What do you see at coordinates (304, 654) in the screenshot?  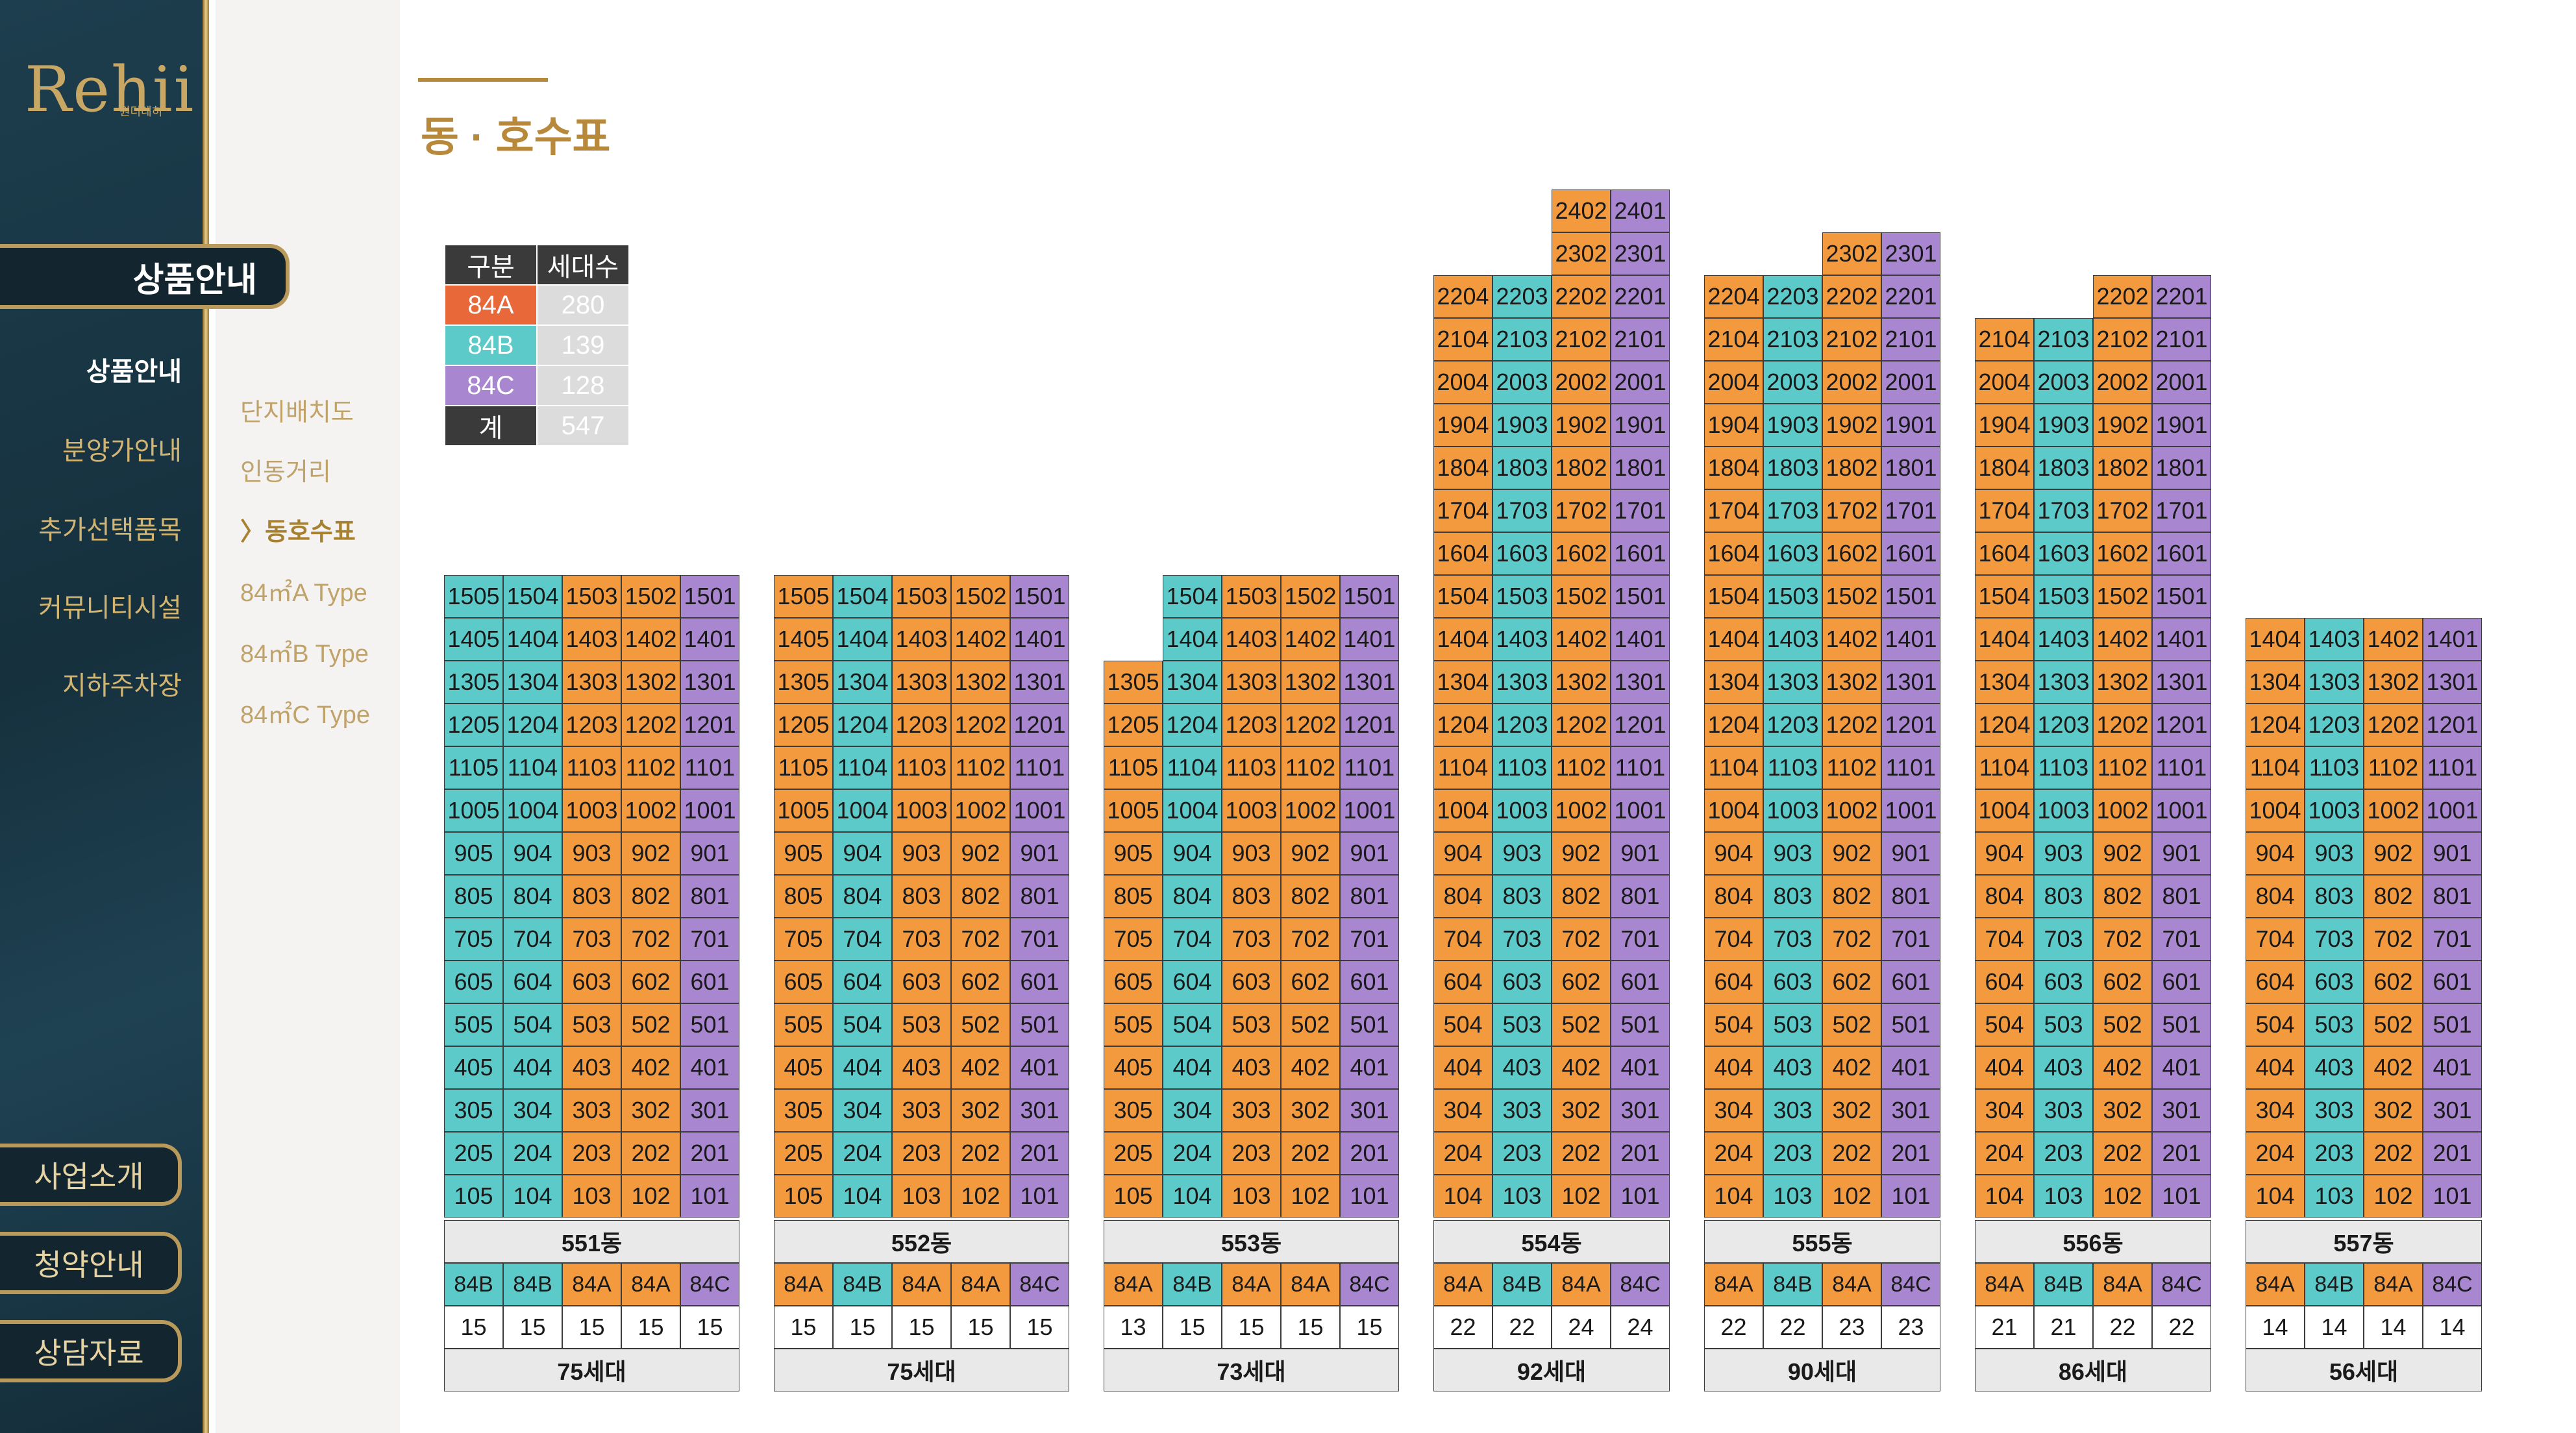 I see `sub-item-84b-type: 84㎡B Type` at bounding box center [304, 654].